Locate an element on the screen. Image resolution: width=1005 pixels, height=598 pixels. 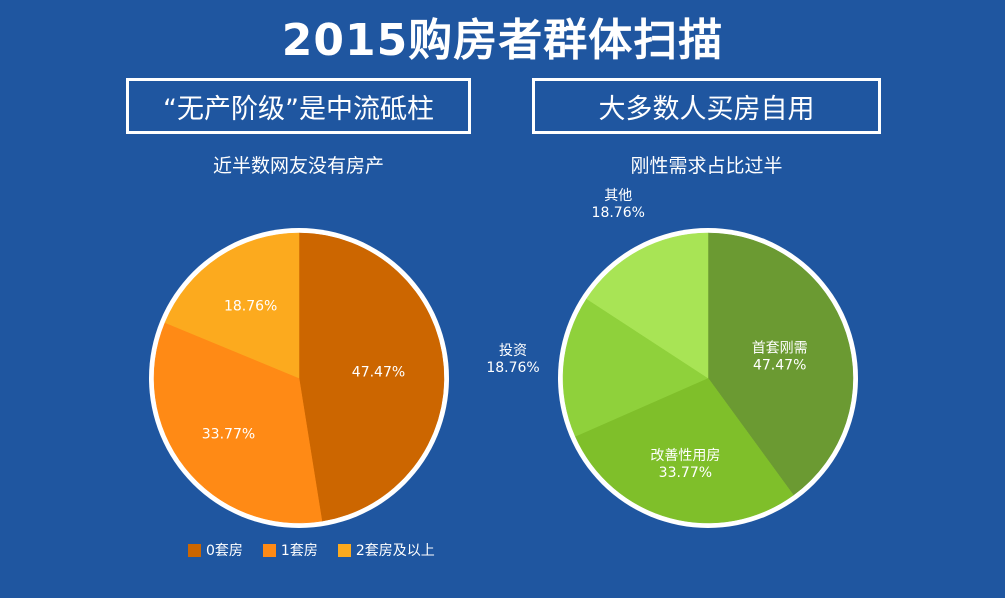
pie-label: 投资 18.76% is located at coordinates (512, 359).